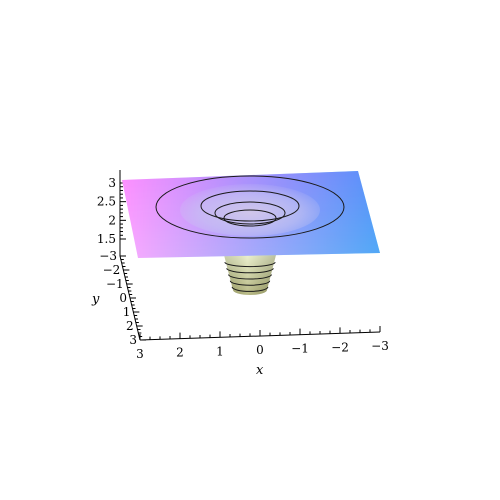  What do you see at coordinates (108, 256) in the screenshot?
I see `y-tick-label: −3` at bounding box center [108, 256].